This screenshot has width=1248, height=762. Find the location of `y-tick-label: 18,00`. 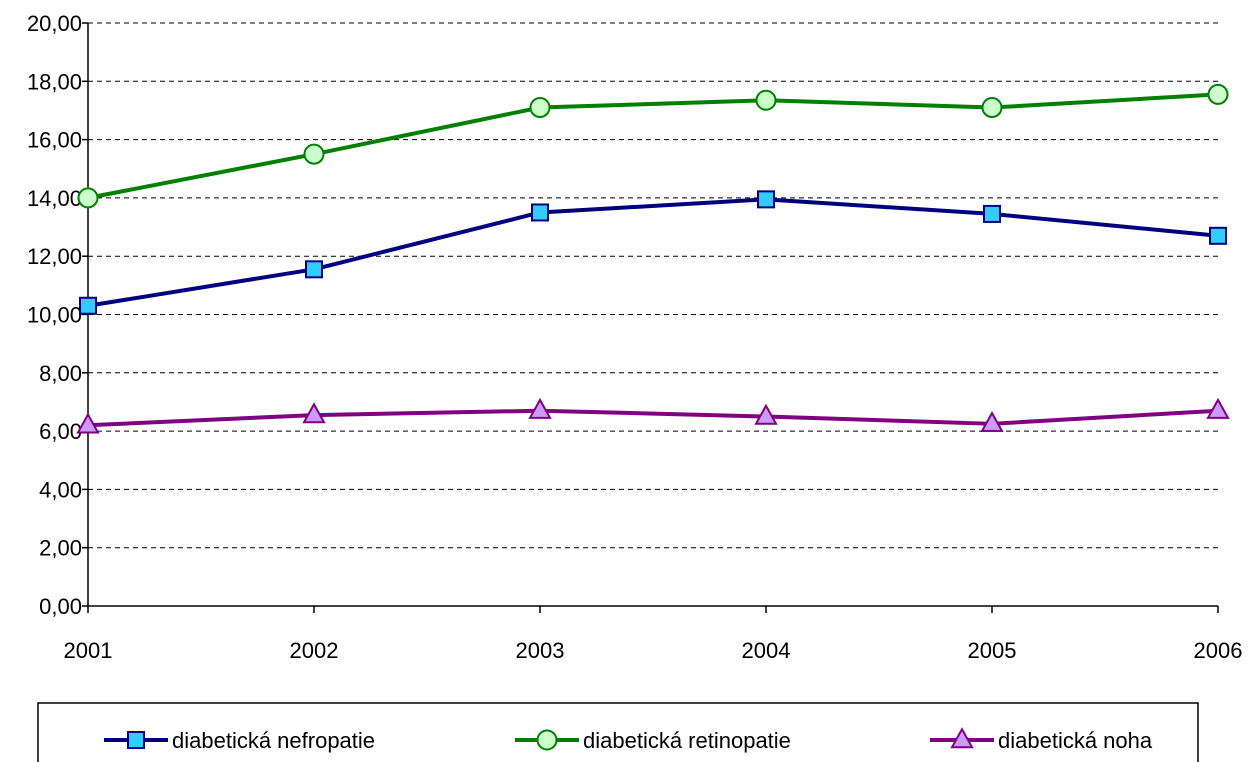

y-tick-label: 18,00 is located at coordinates (54, 81).